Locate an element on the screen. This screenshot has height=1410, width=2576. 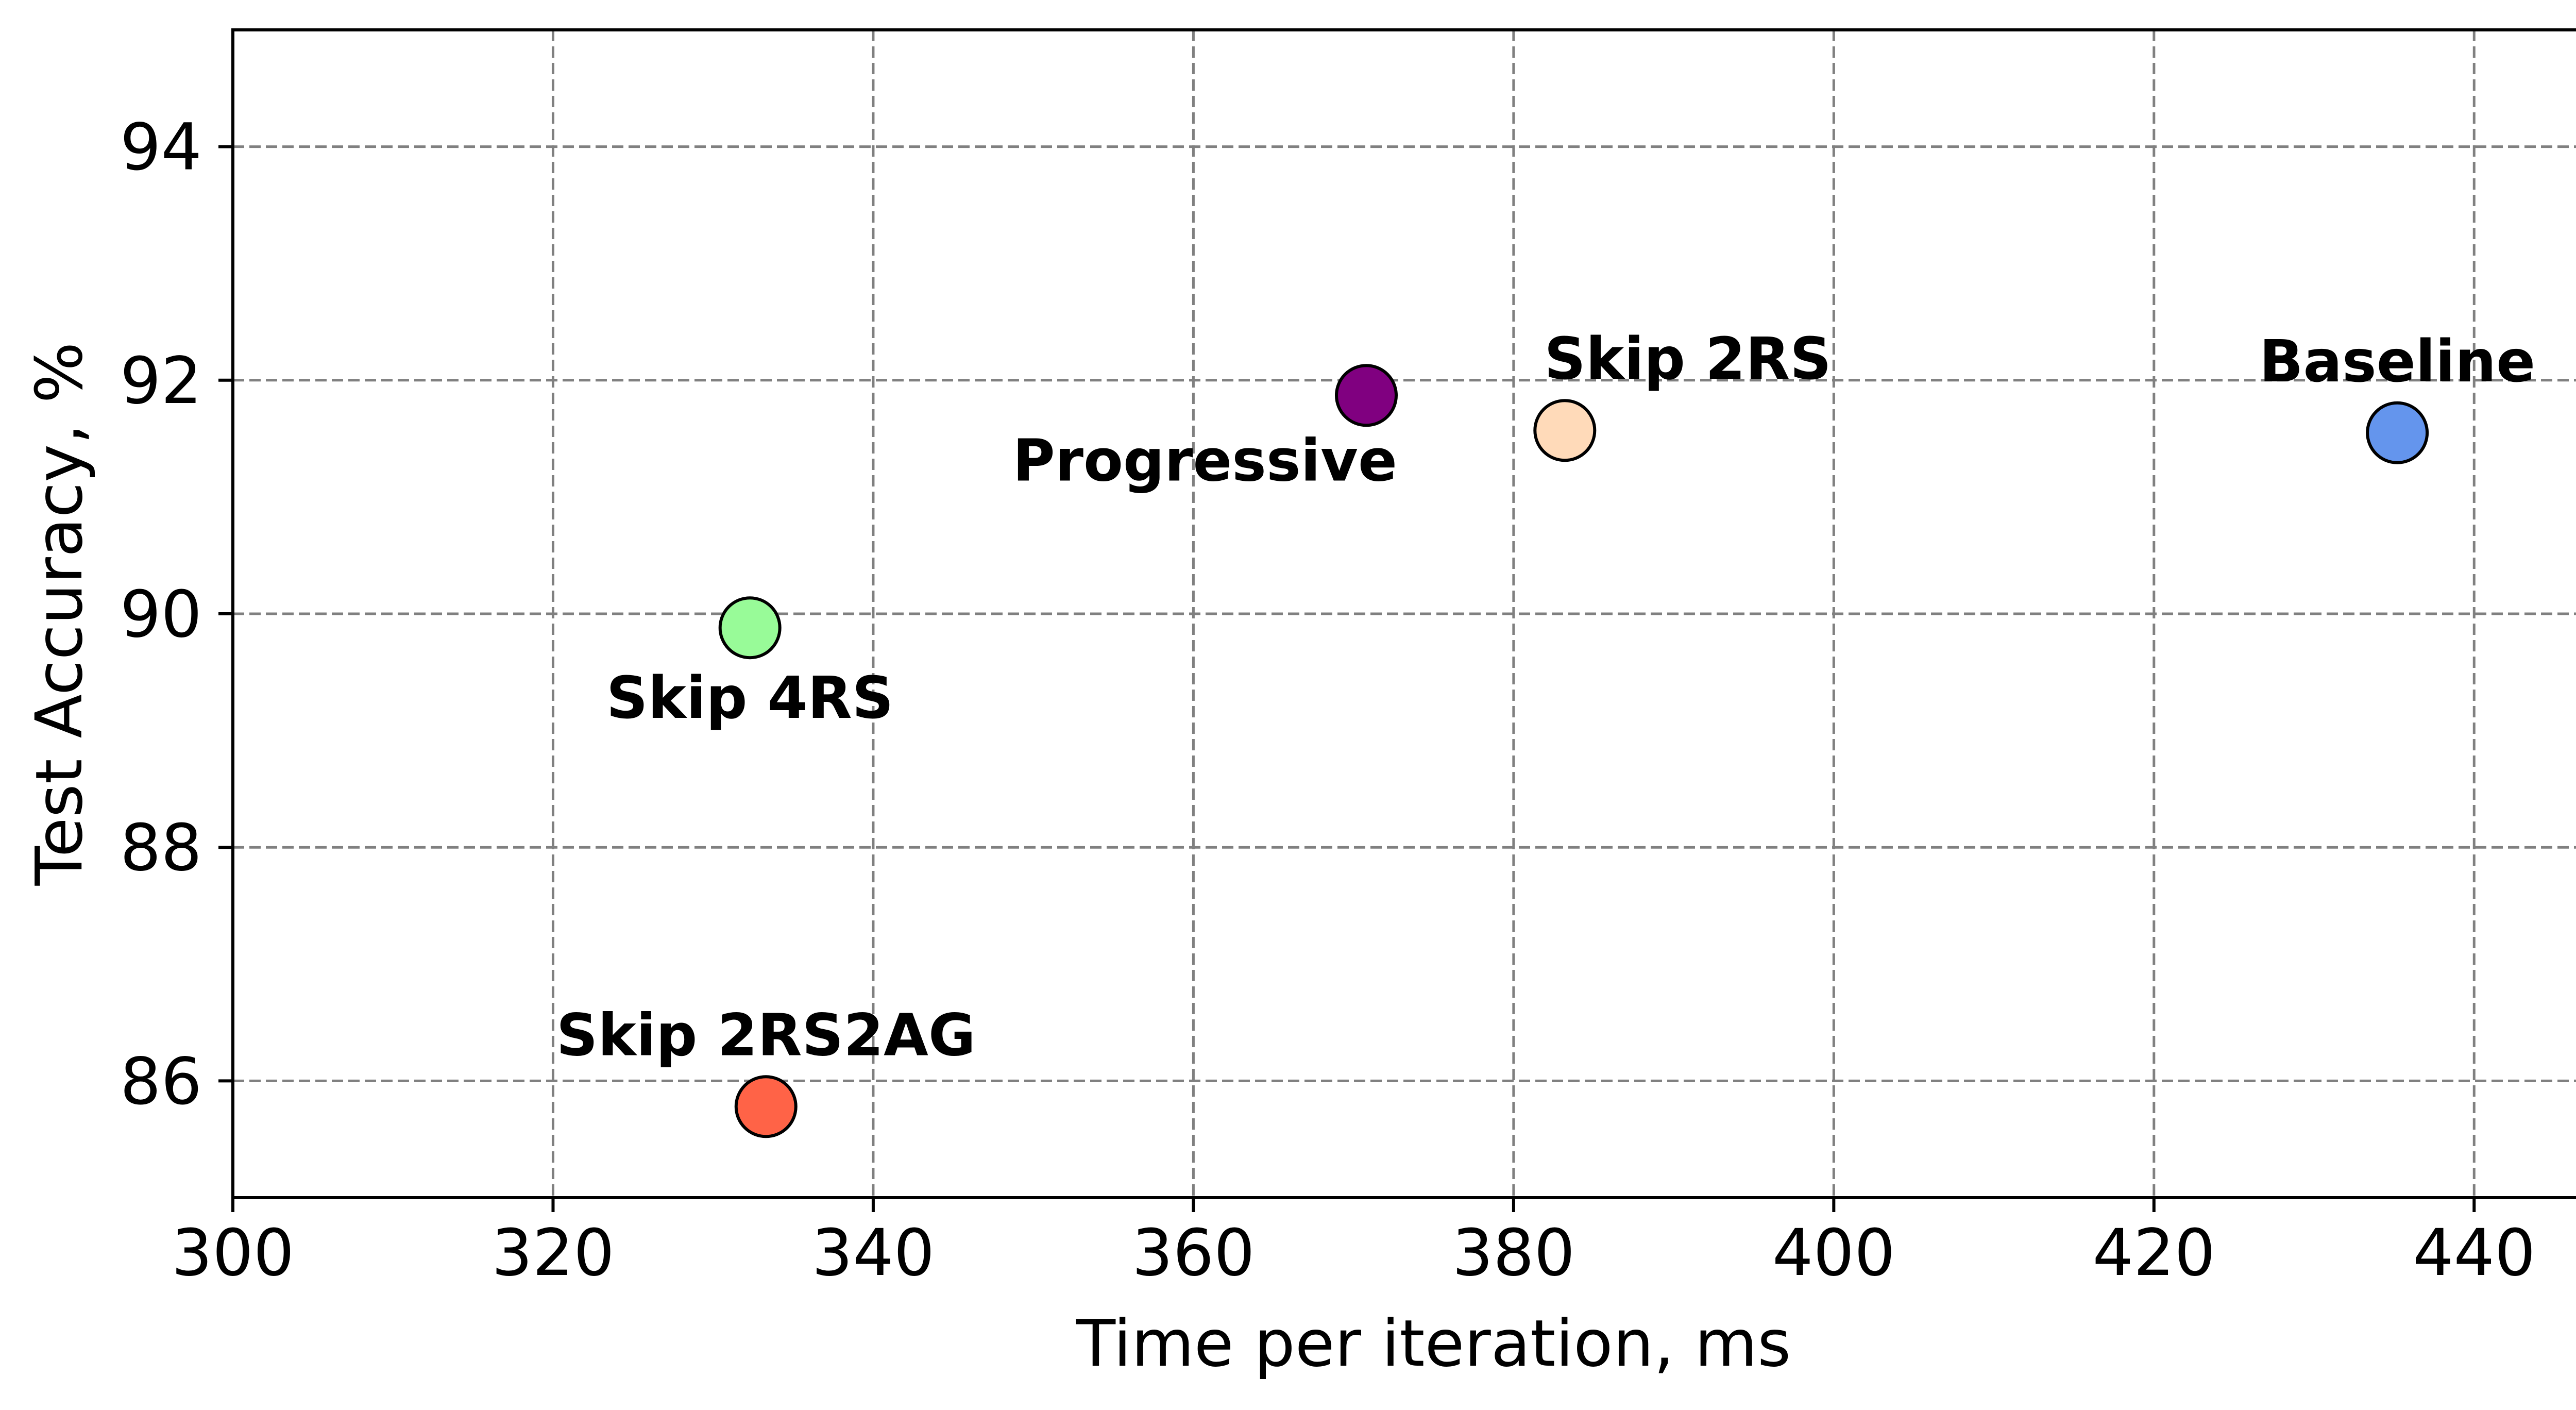
x-tick-label: 320 is located at coordinates (553, 1253).